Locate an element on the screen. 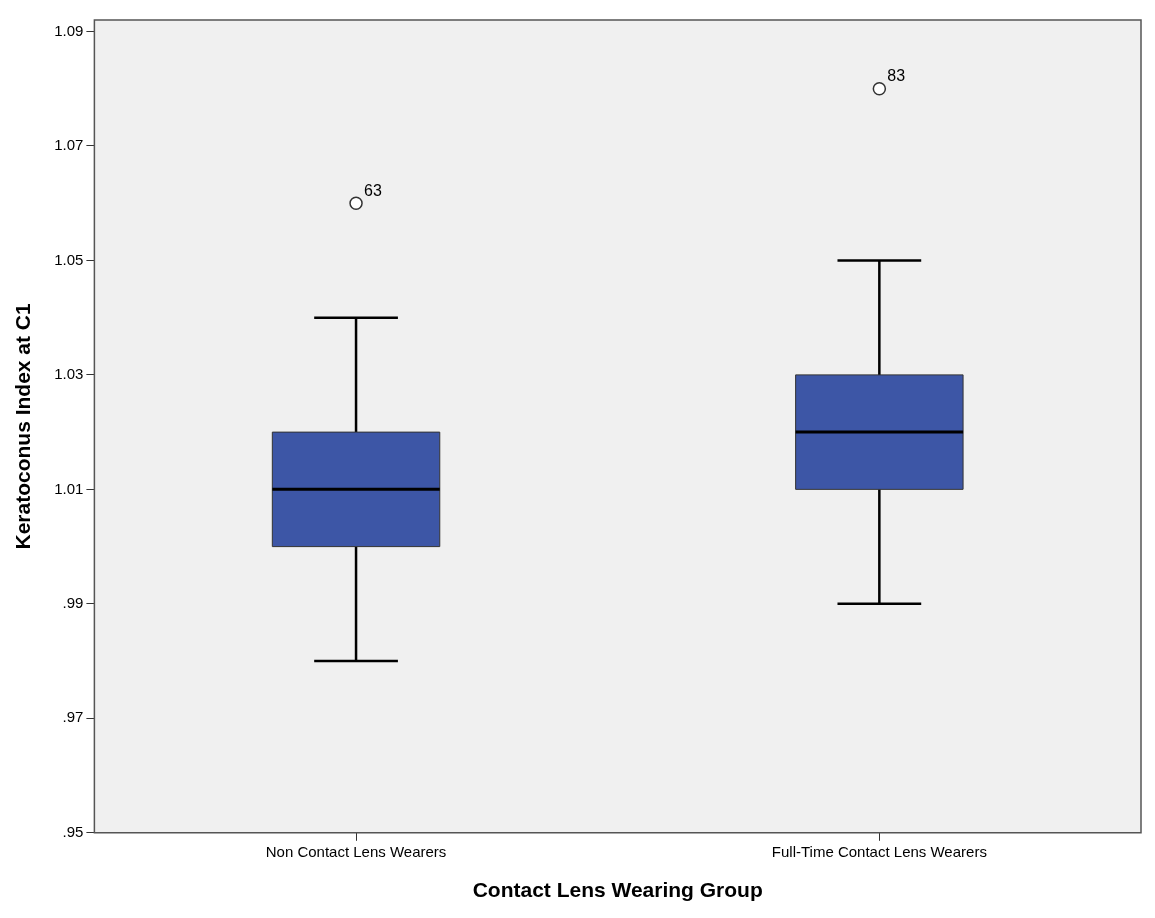 Image resolution: width=1155 pixels, height=918 pixels. y-tick-label: .95 is located at coordinates (73, 831).